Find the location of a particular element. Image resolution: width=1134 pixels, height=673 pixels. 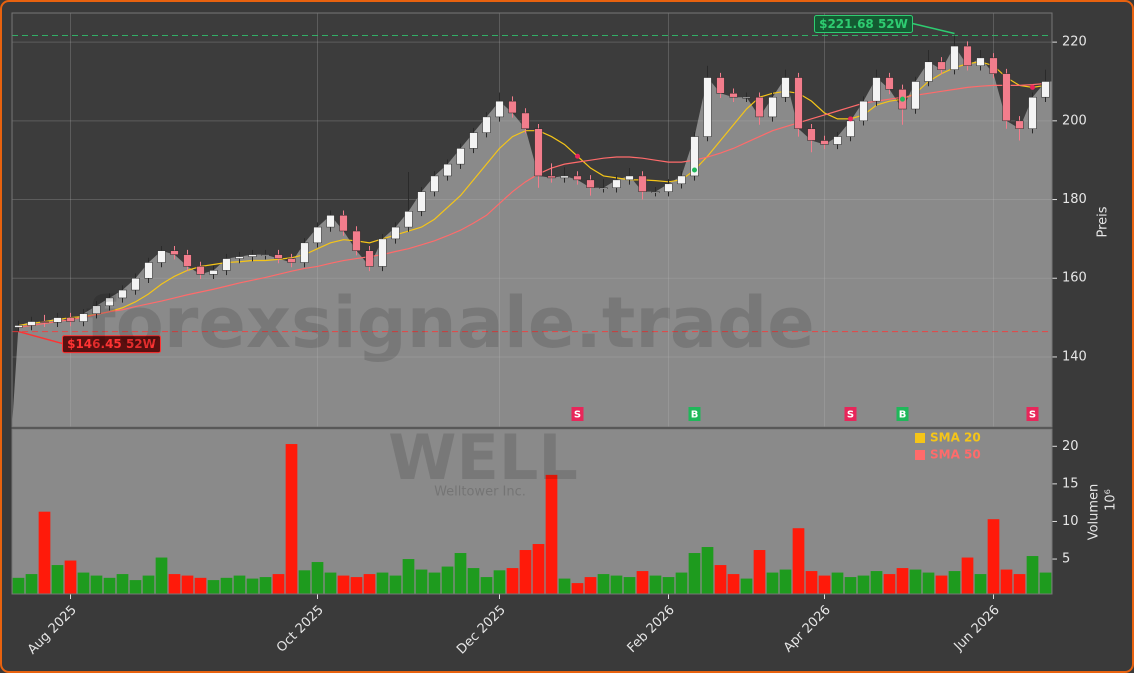

watermark: forexsignale.trade is located at coordinates (449, 323).